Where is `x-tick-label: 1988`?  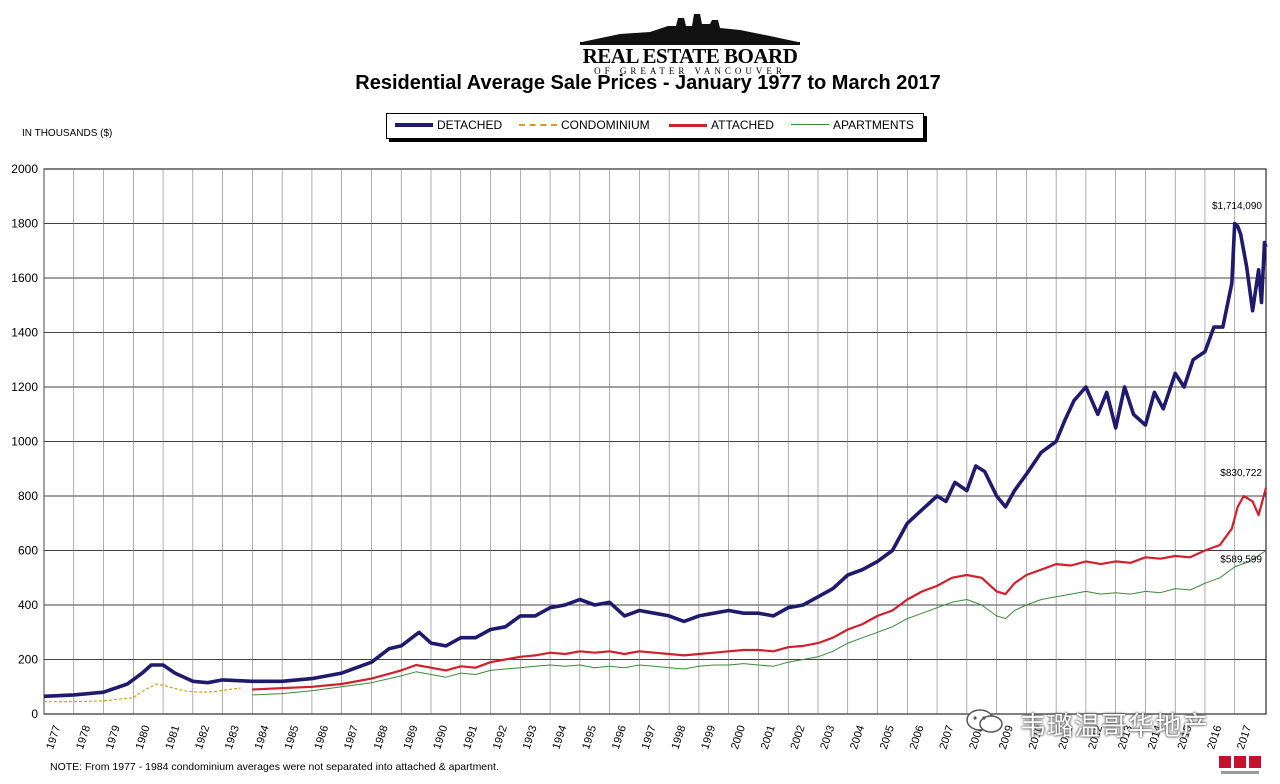
x-tick-label: 1988 is located at coordinates (381, 737).